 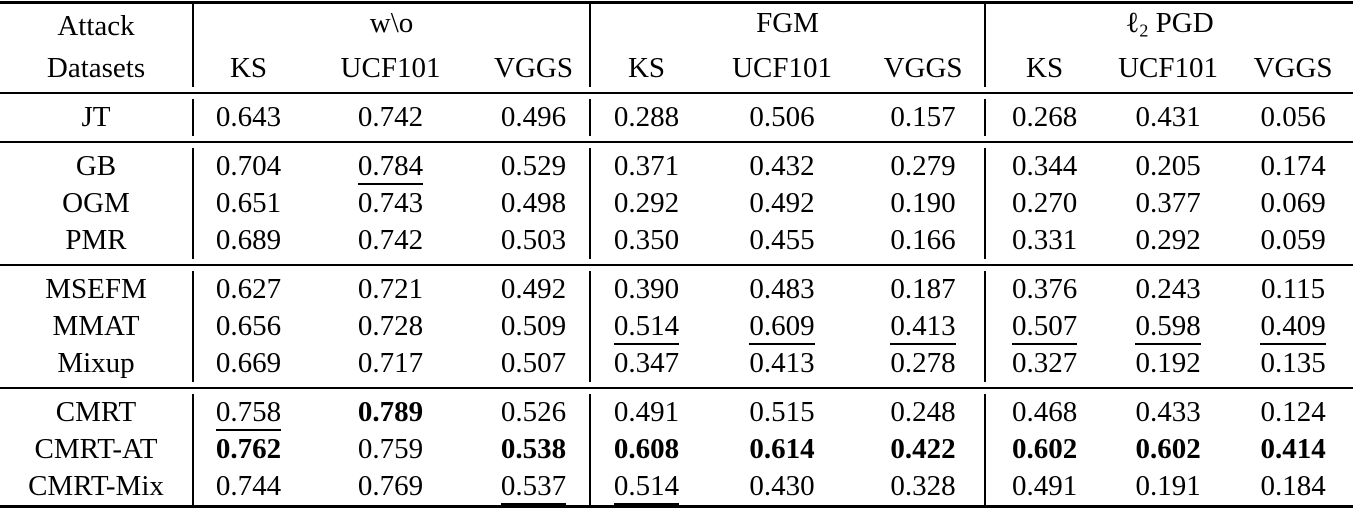 What do you see at coordinates (534, 240) in the screenshot?
I see `value-cell: 0.503` at bounding box center [534, 240].